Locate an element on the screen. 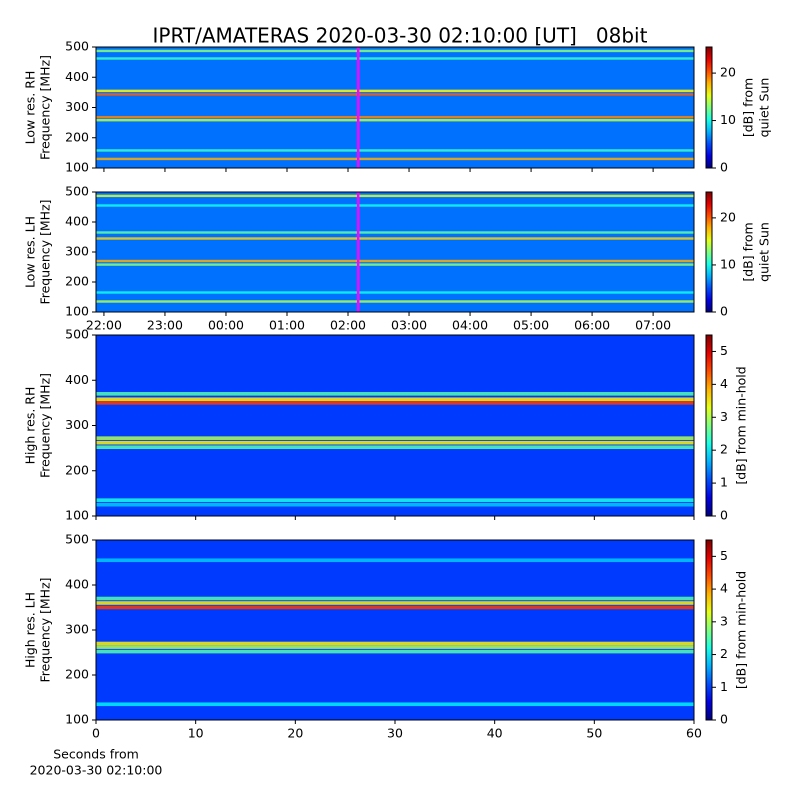 The height and width of the screenshot is (800, 800). colorbar-tick-label: 2 is located at coordinates (724, 449).